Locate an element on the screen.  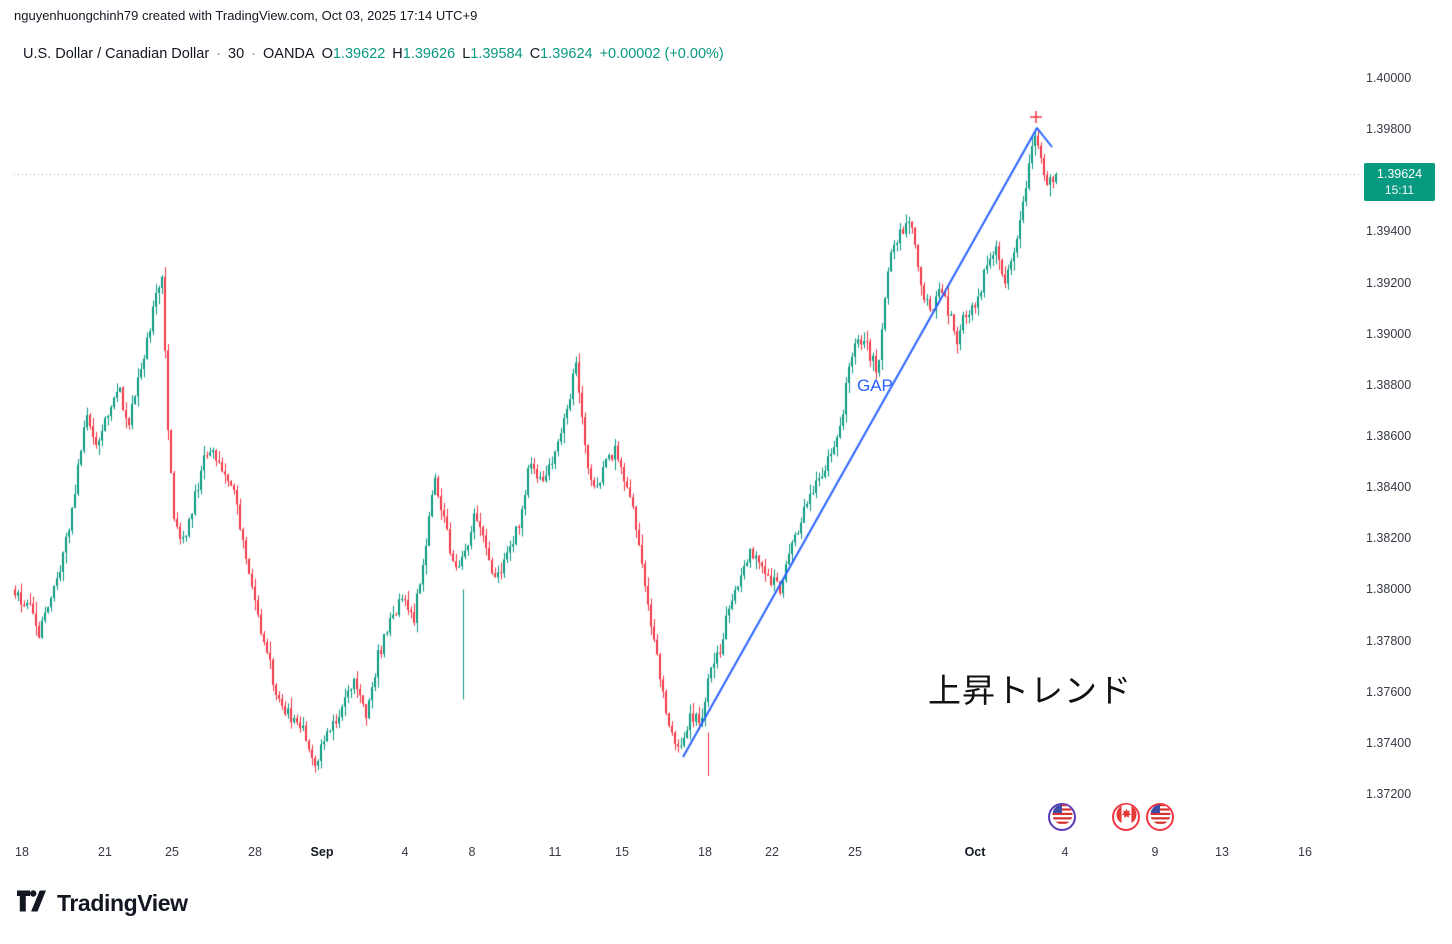
price-axis-label: 1.37200 is located at coordinates (1389, 793).